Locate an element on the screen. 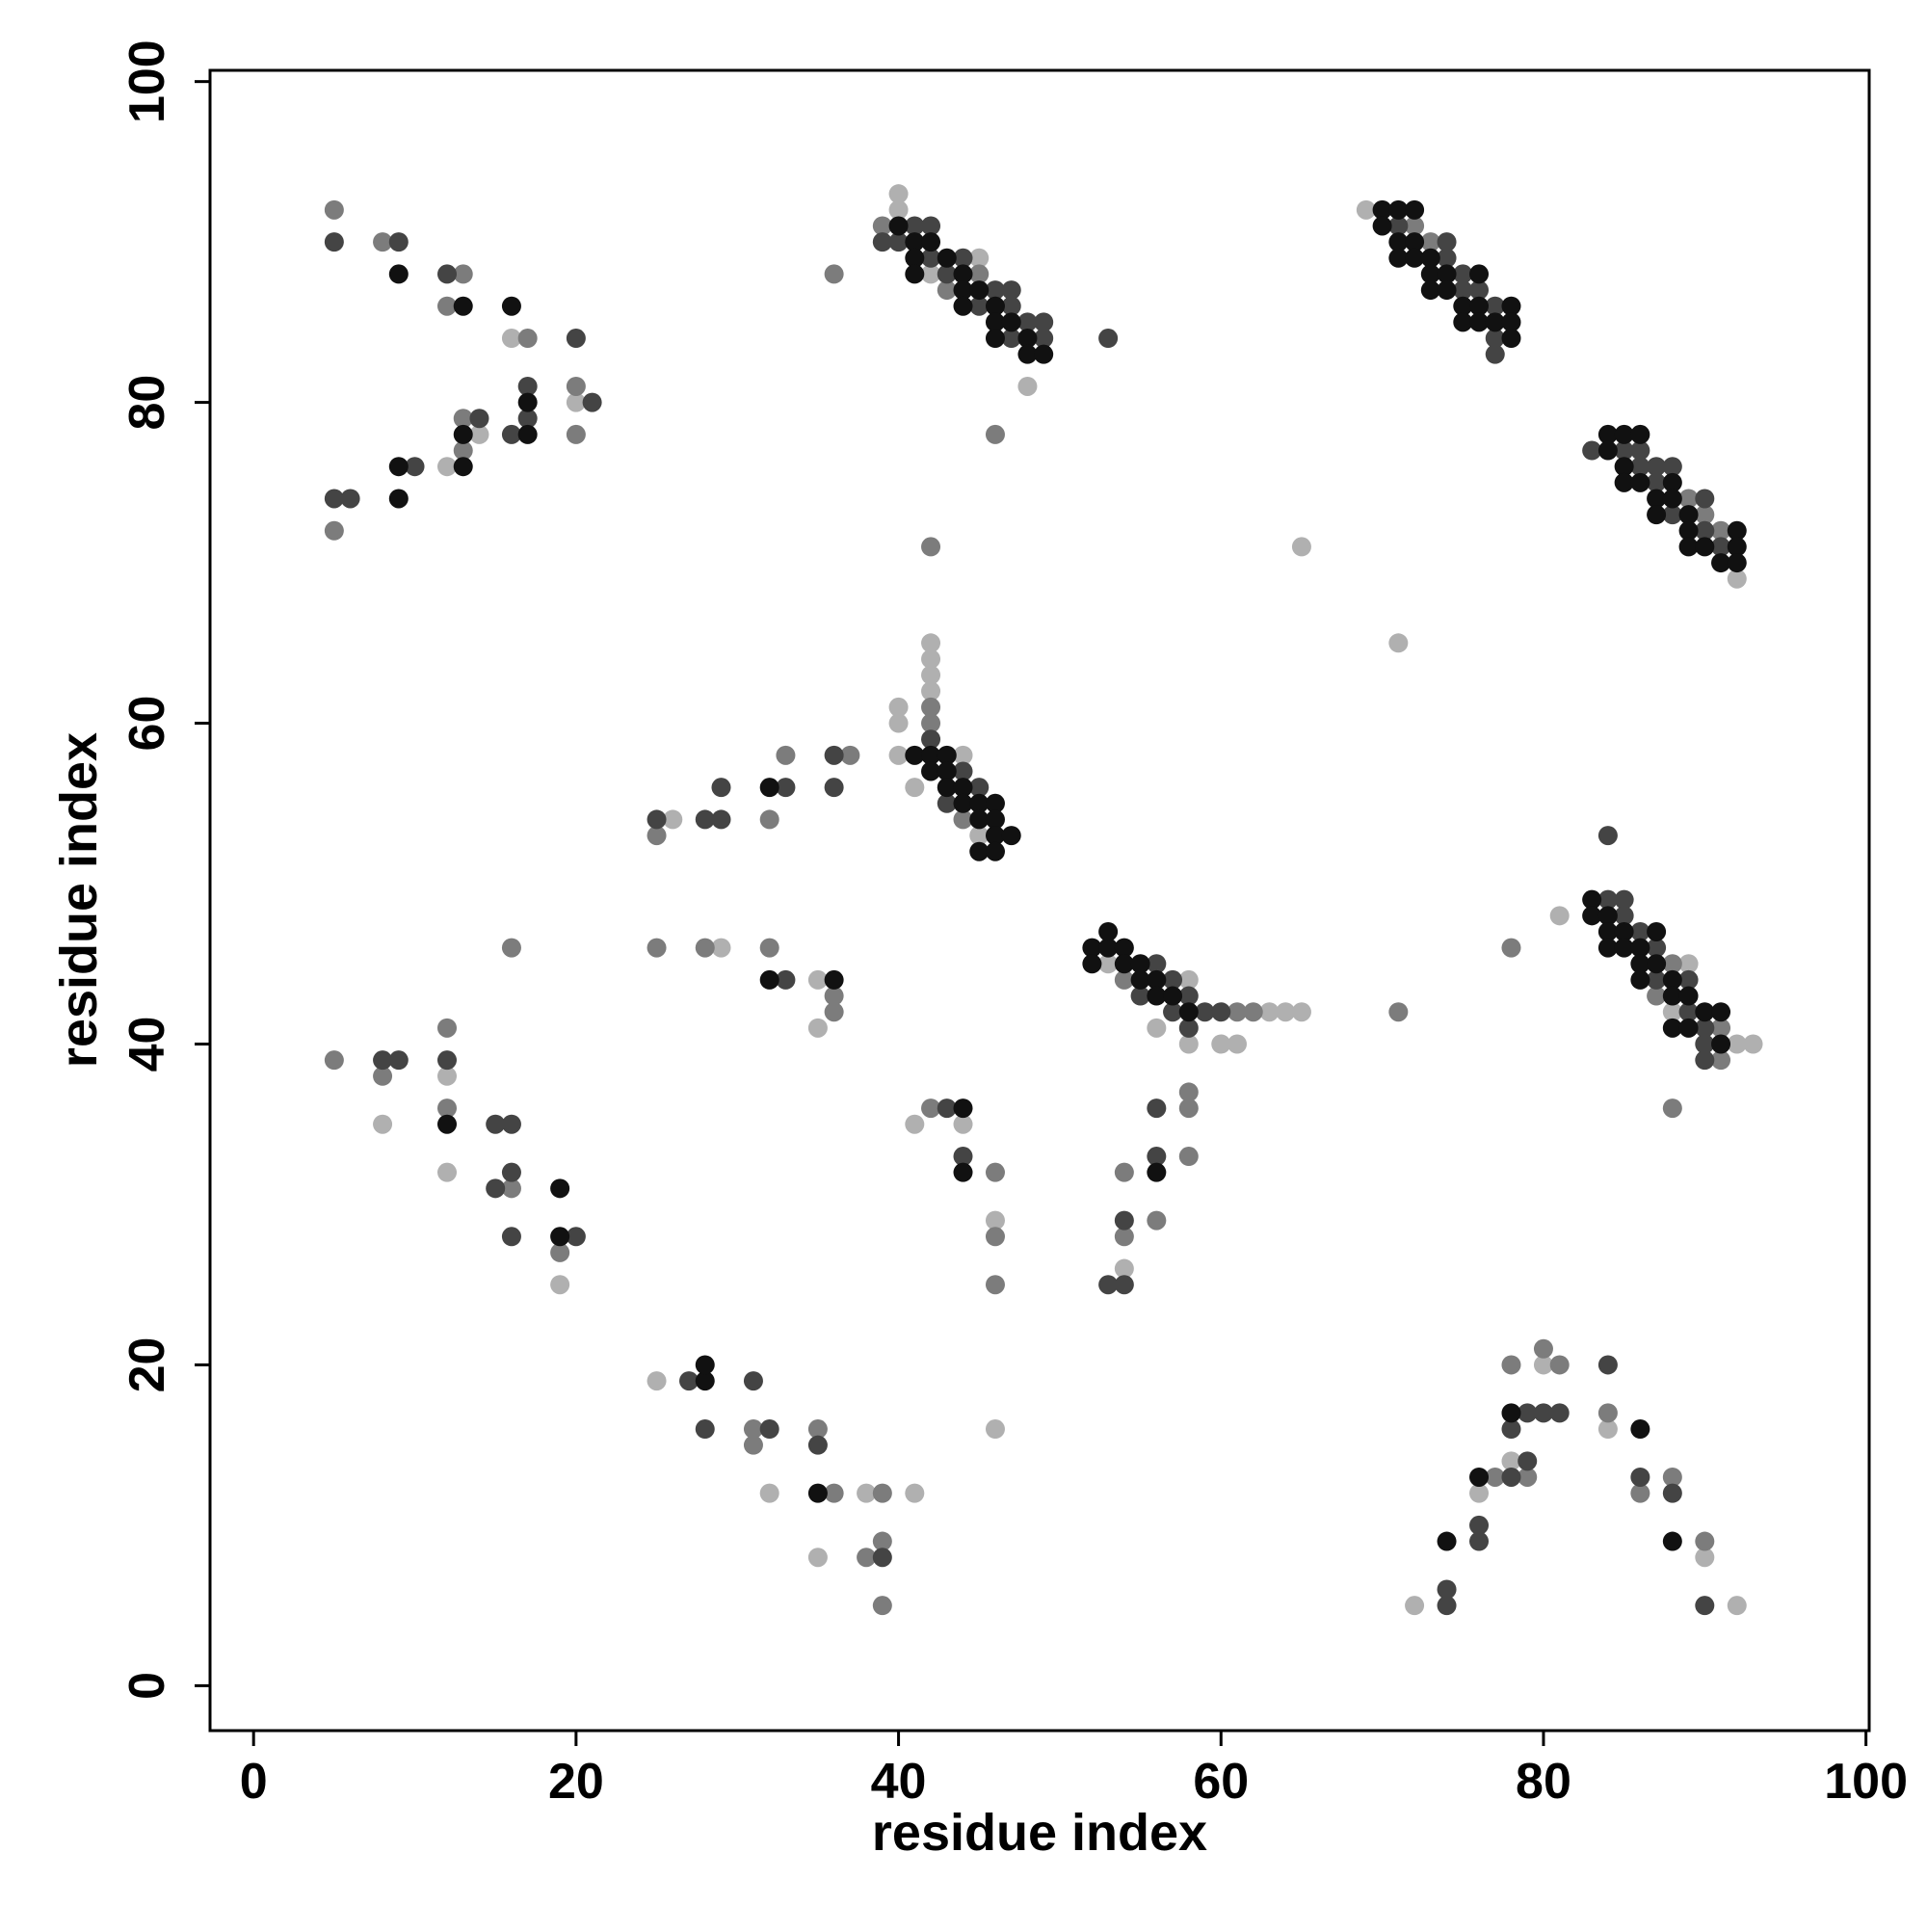 This screenshot has height=1932, width=1927. y-tick-label: 0 is located at coordinates (147, 1686).